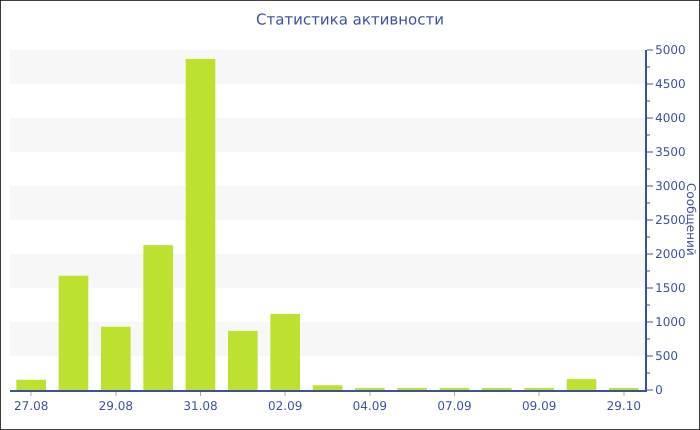 This screenshot has width=700, height=430. What do you see at coordinates (670, 50) in the screenshot?
I see `y-tick-label: 5000` at bounding box center [670, 50].